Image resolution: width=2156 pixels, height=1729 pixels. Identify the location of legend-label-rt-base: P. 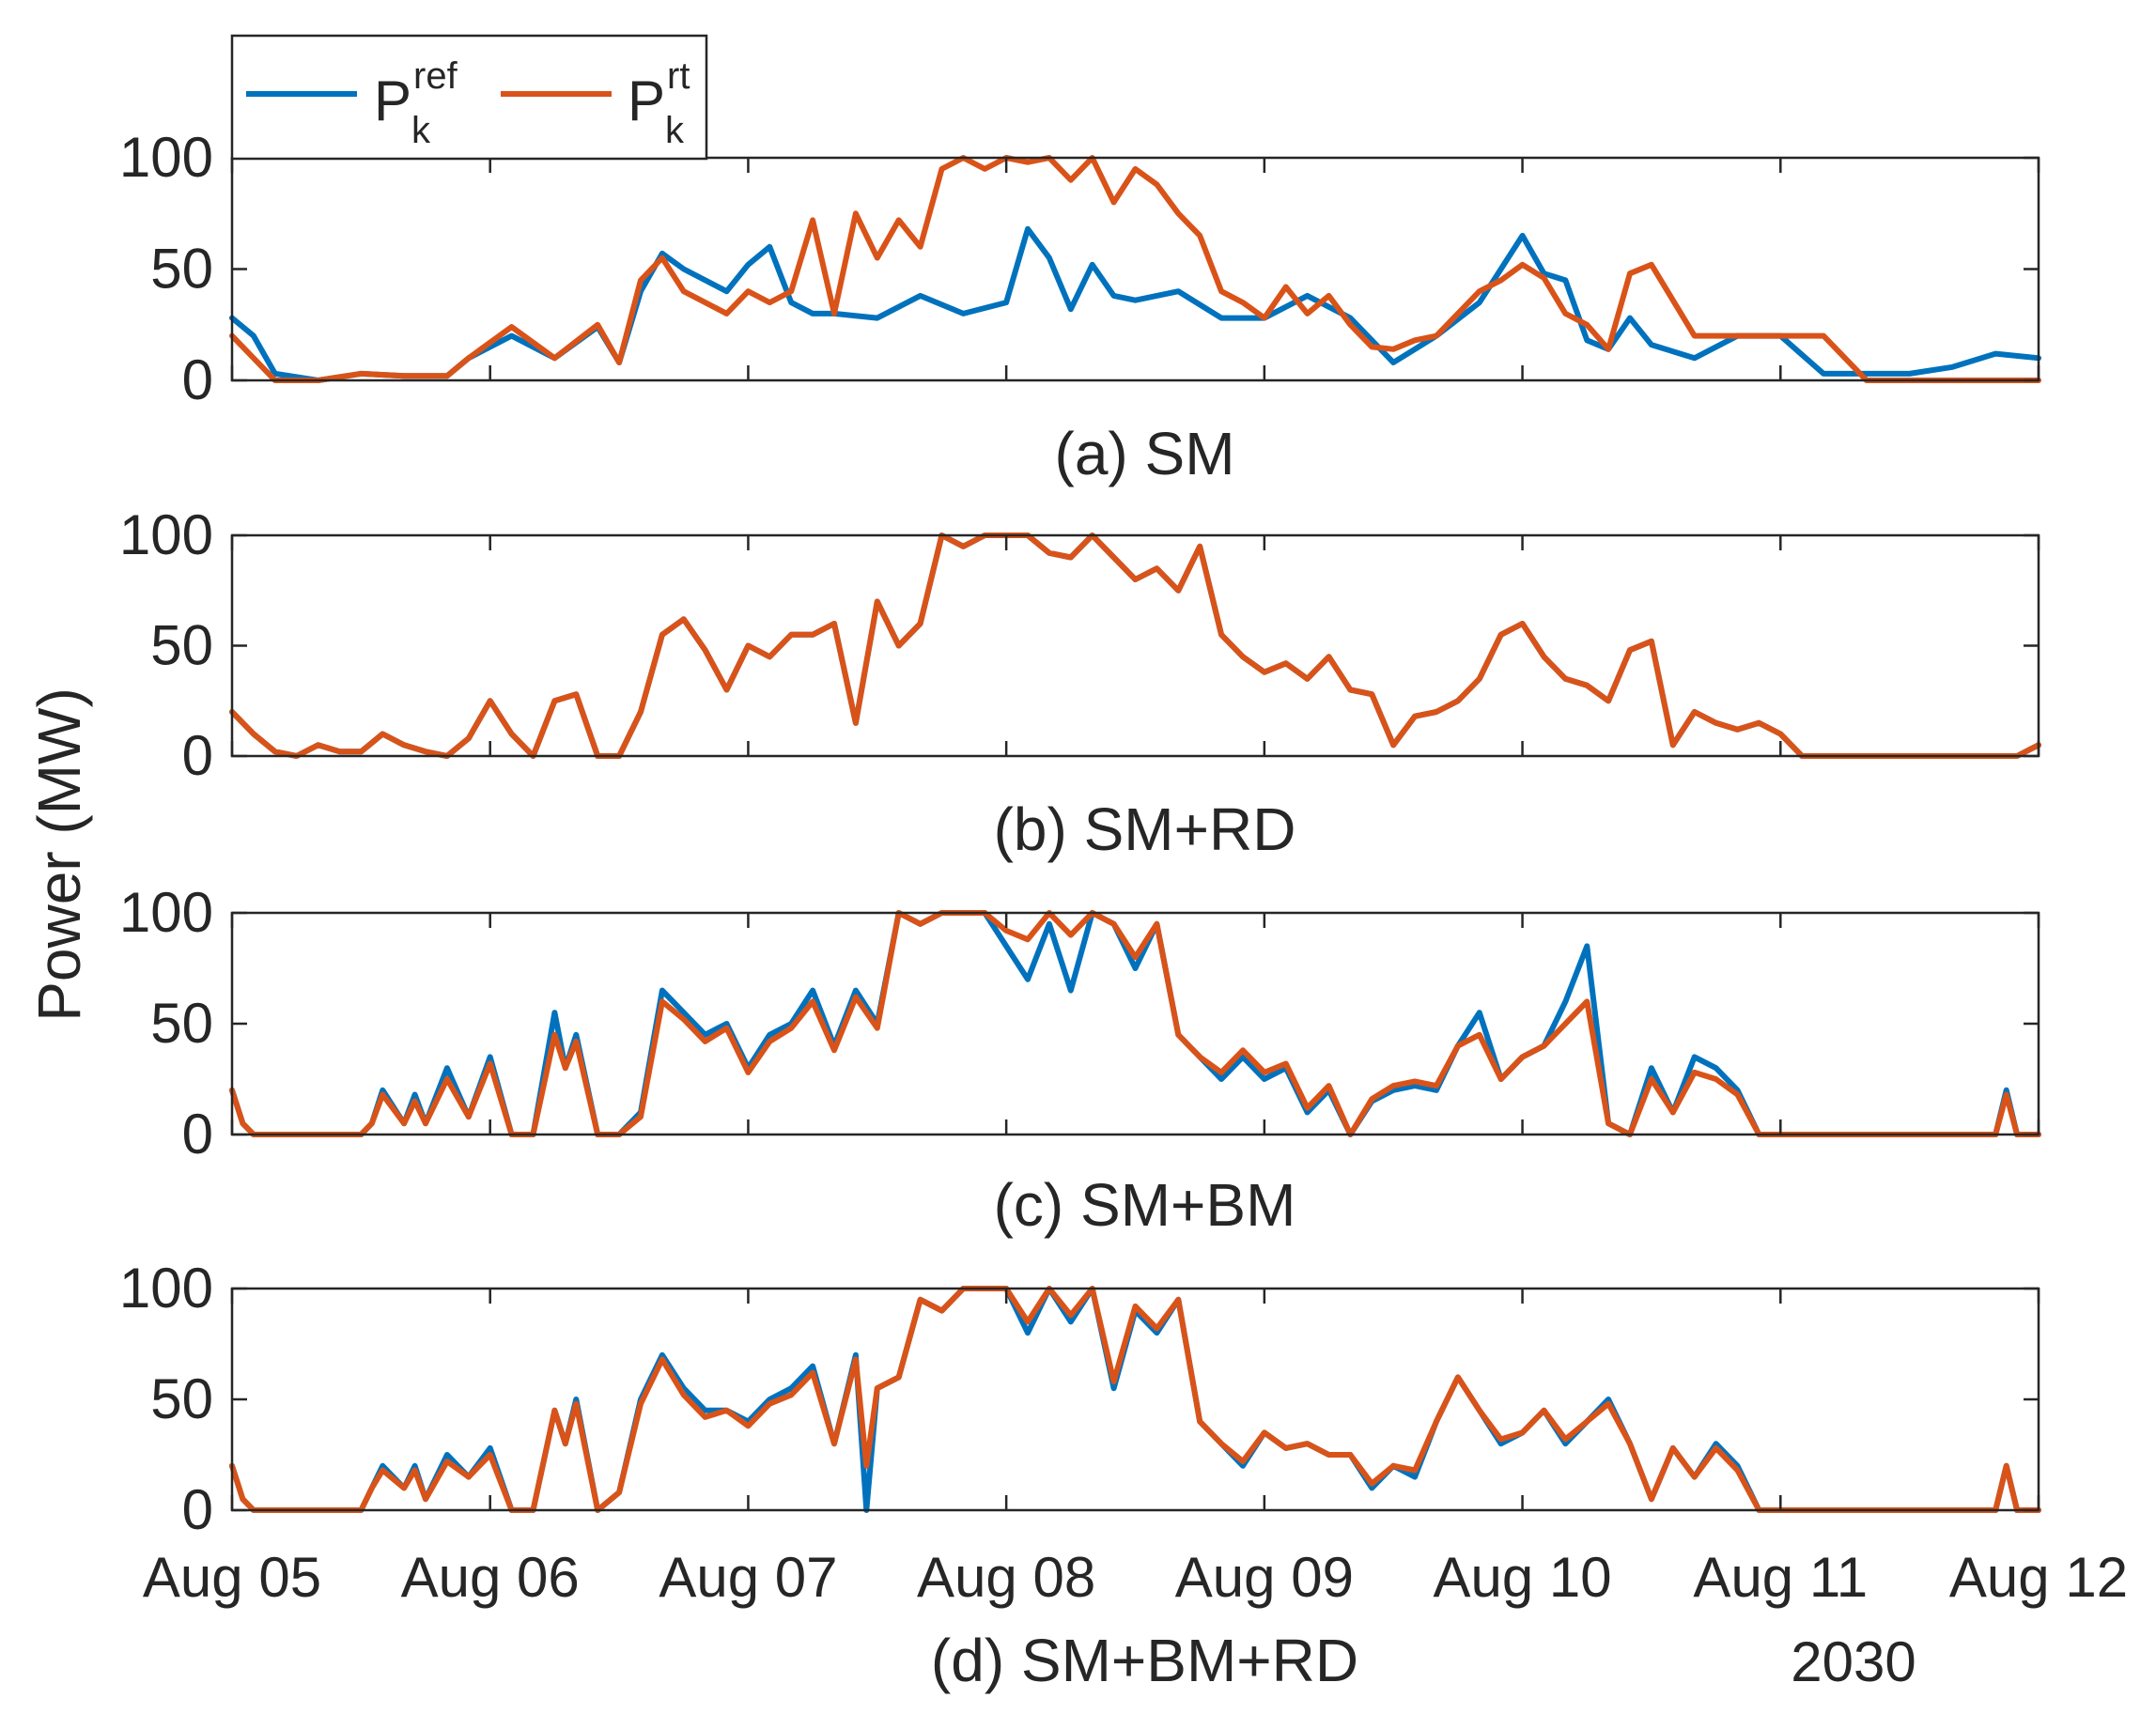
(647, 100).